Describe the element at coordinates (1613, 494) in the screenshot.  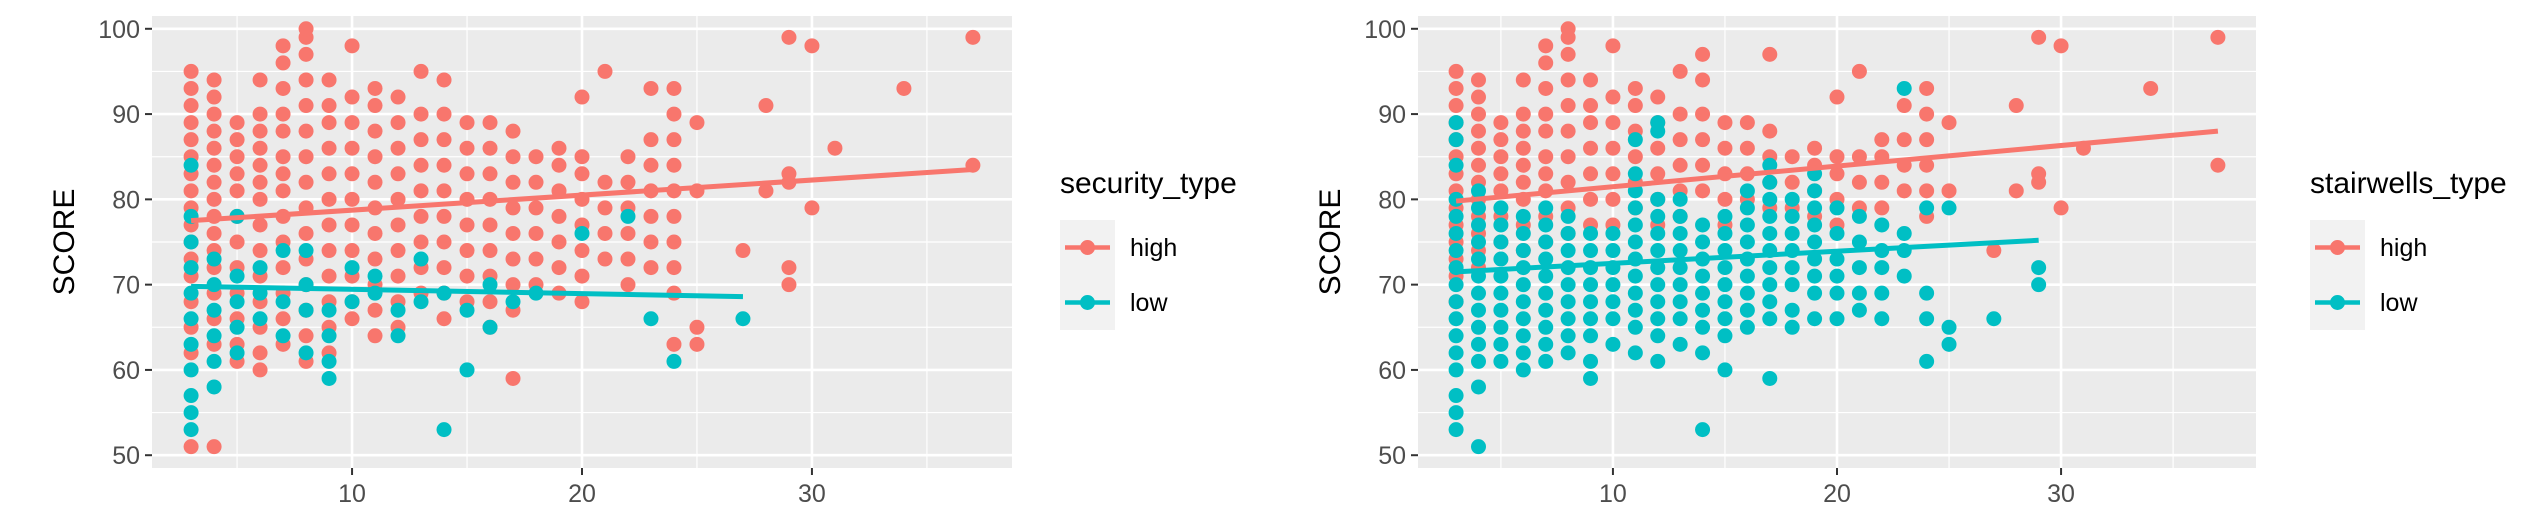
I see `x-tick-label: 10` at that location.